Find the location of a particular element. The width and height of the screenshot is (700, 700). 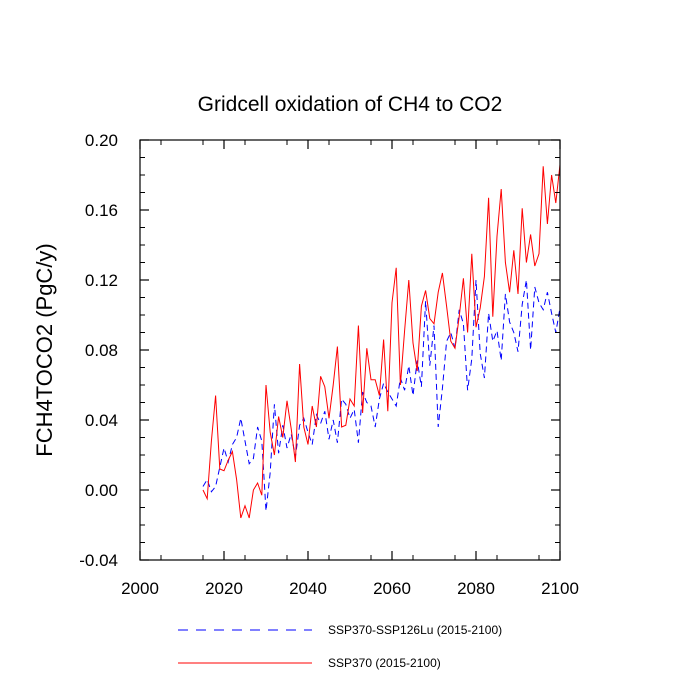

y-axis-label: FCH4TOCO2 (PgC/y) is located at coordinates (44, 350).